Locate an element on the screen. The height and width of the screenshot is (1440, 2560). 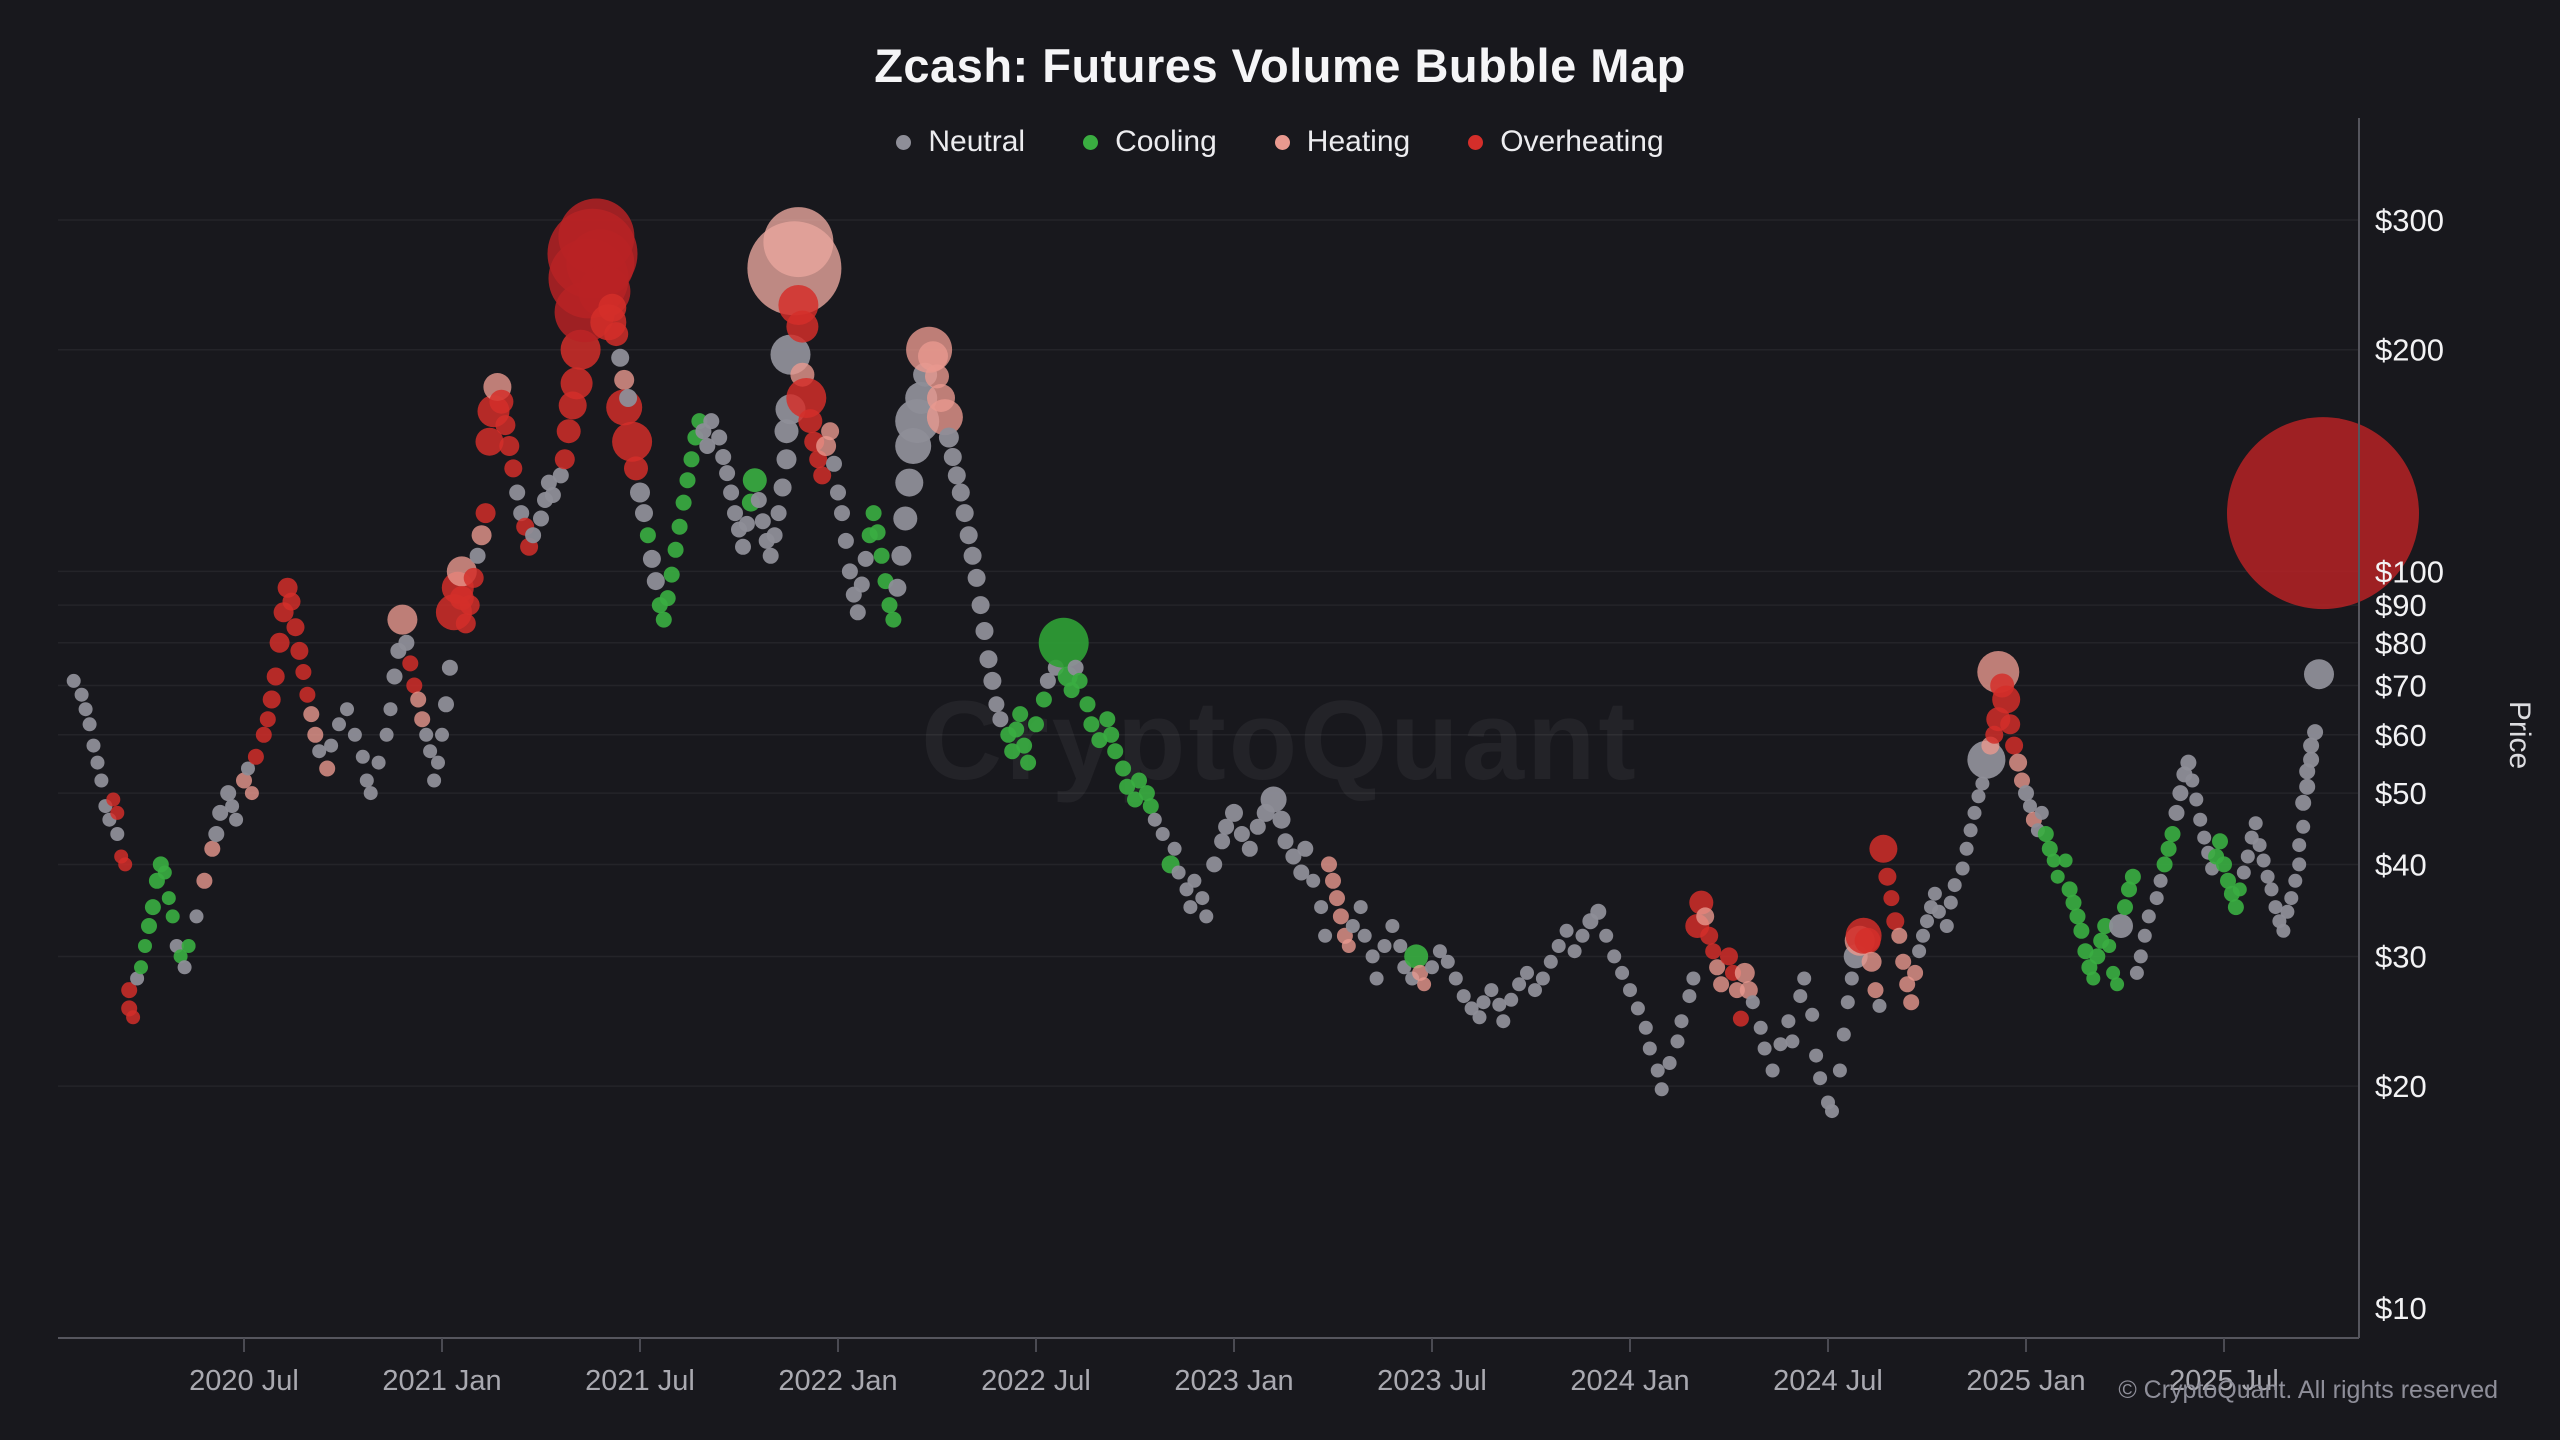
legend-item-heating: Heating is located at coordinates (1342, 142).